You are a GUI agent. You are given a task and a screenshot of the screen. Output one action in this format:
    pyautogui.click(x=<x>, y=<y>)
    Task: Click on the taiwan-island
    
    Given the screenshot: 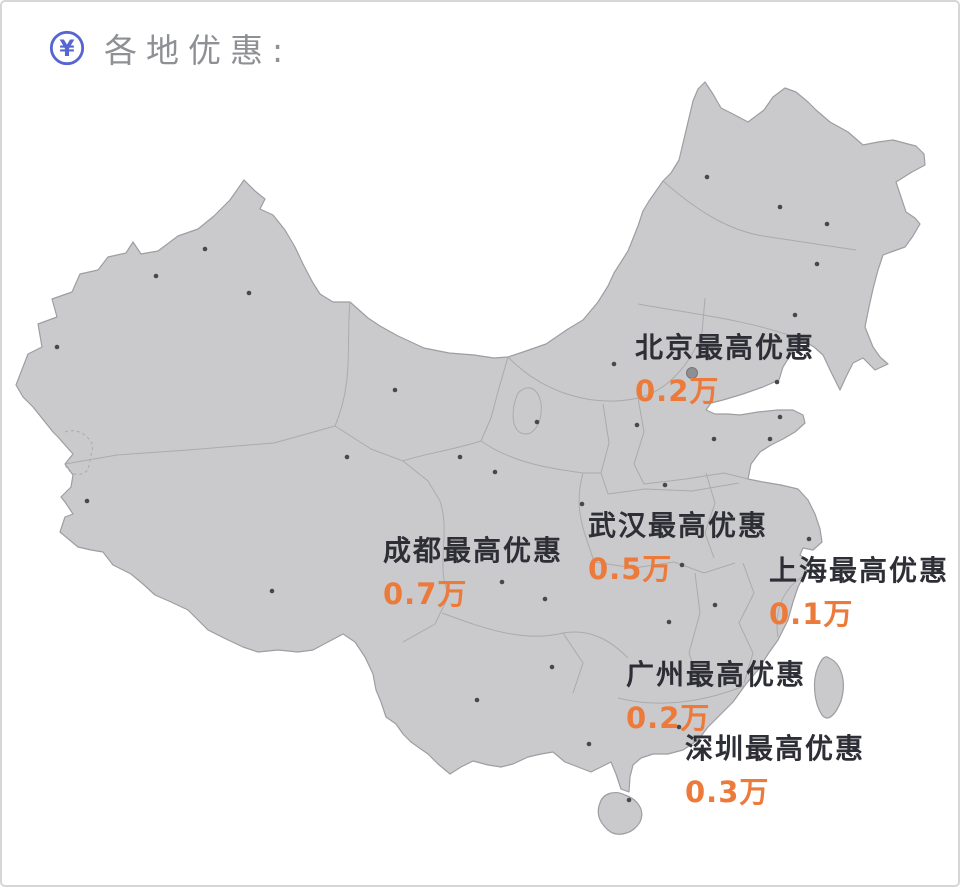 What is the action you would take?
    pyautogui.click(x=828, y=687)
    